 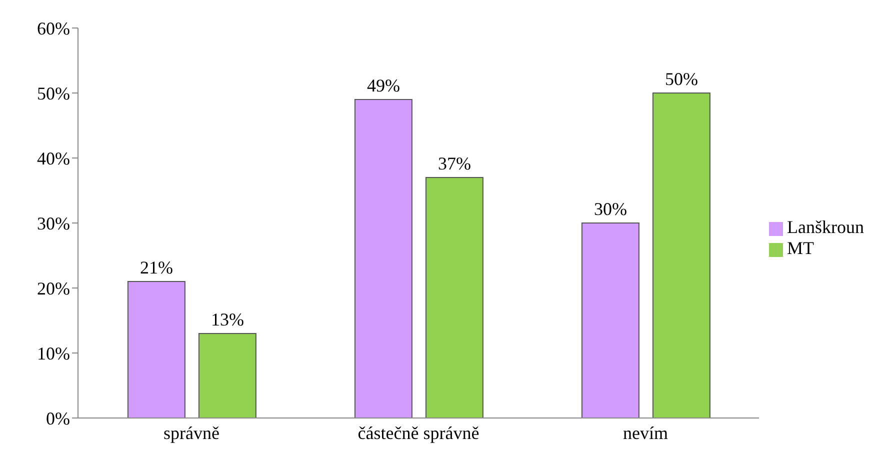 I want to click on data-label: 50%, so click(x=681, y=79).